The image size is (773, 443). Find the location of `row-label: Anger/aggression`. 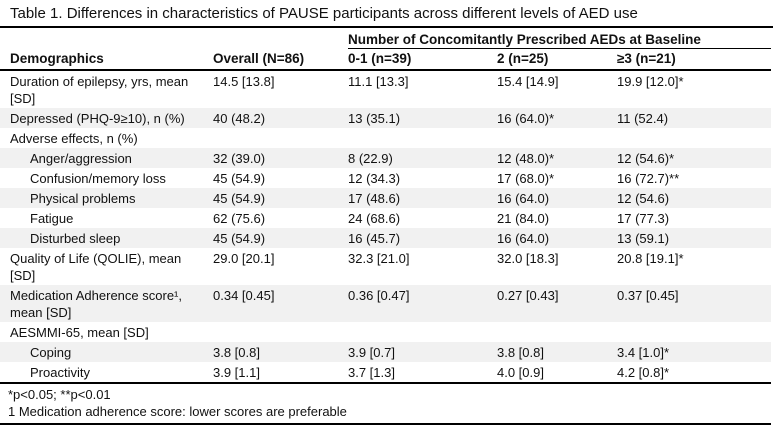

row-label: Anger/aggression is located at coordinates (81, 158).